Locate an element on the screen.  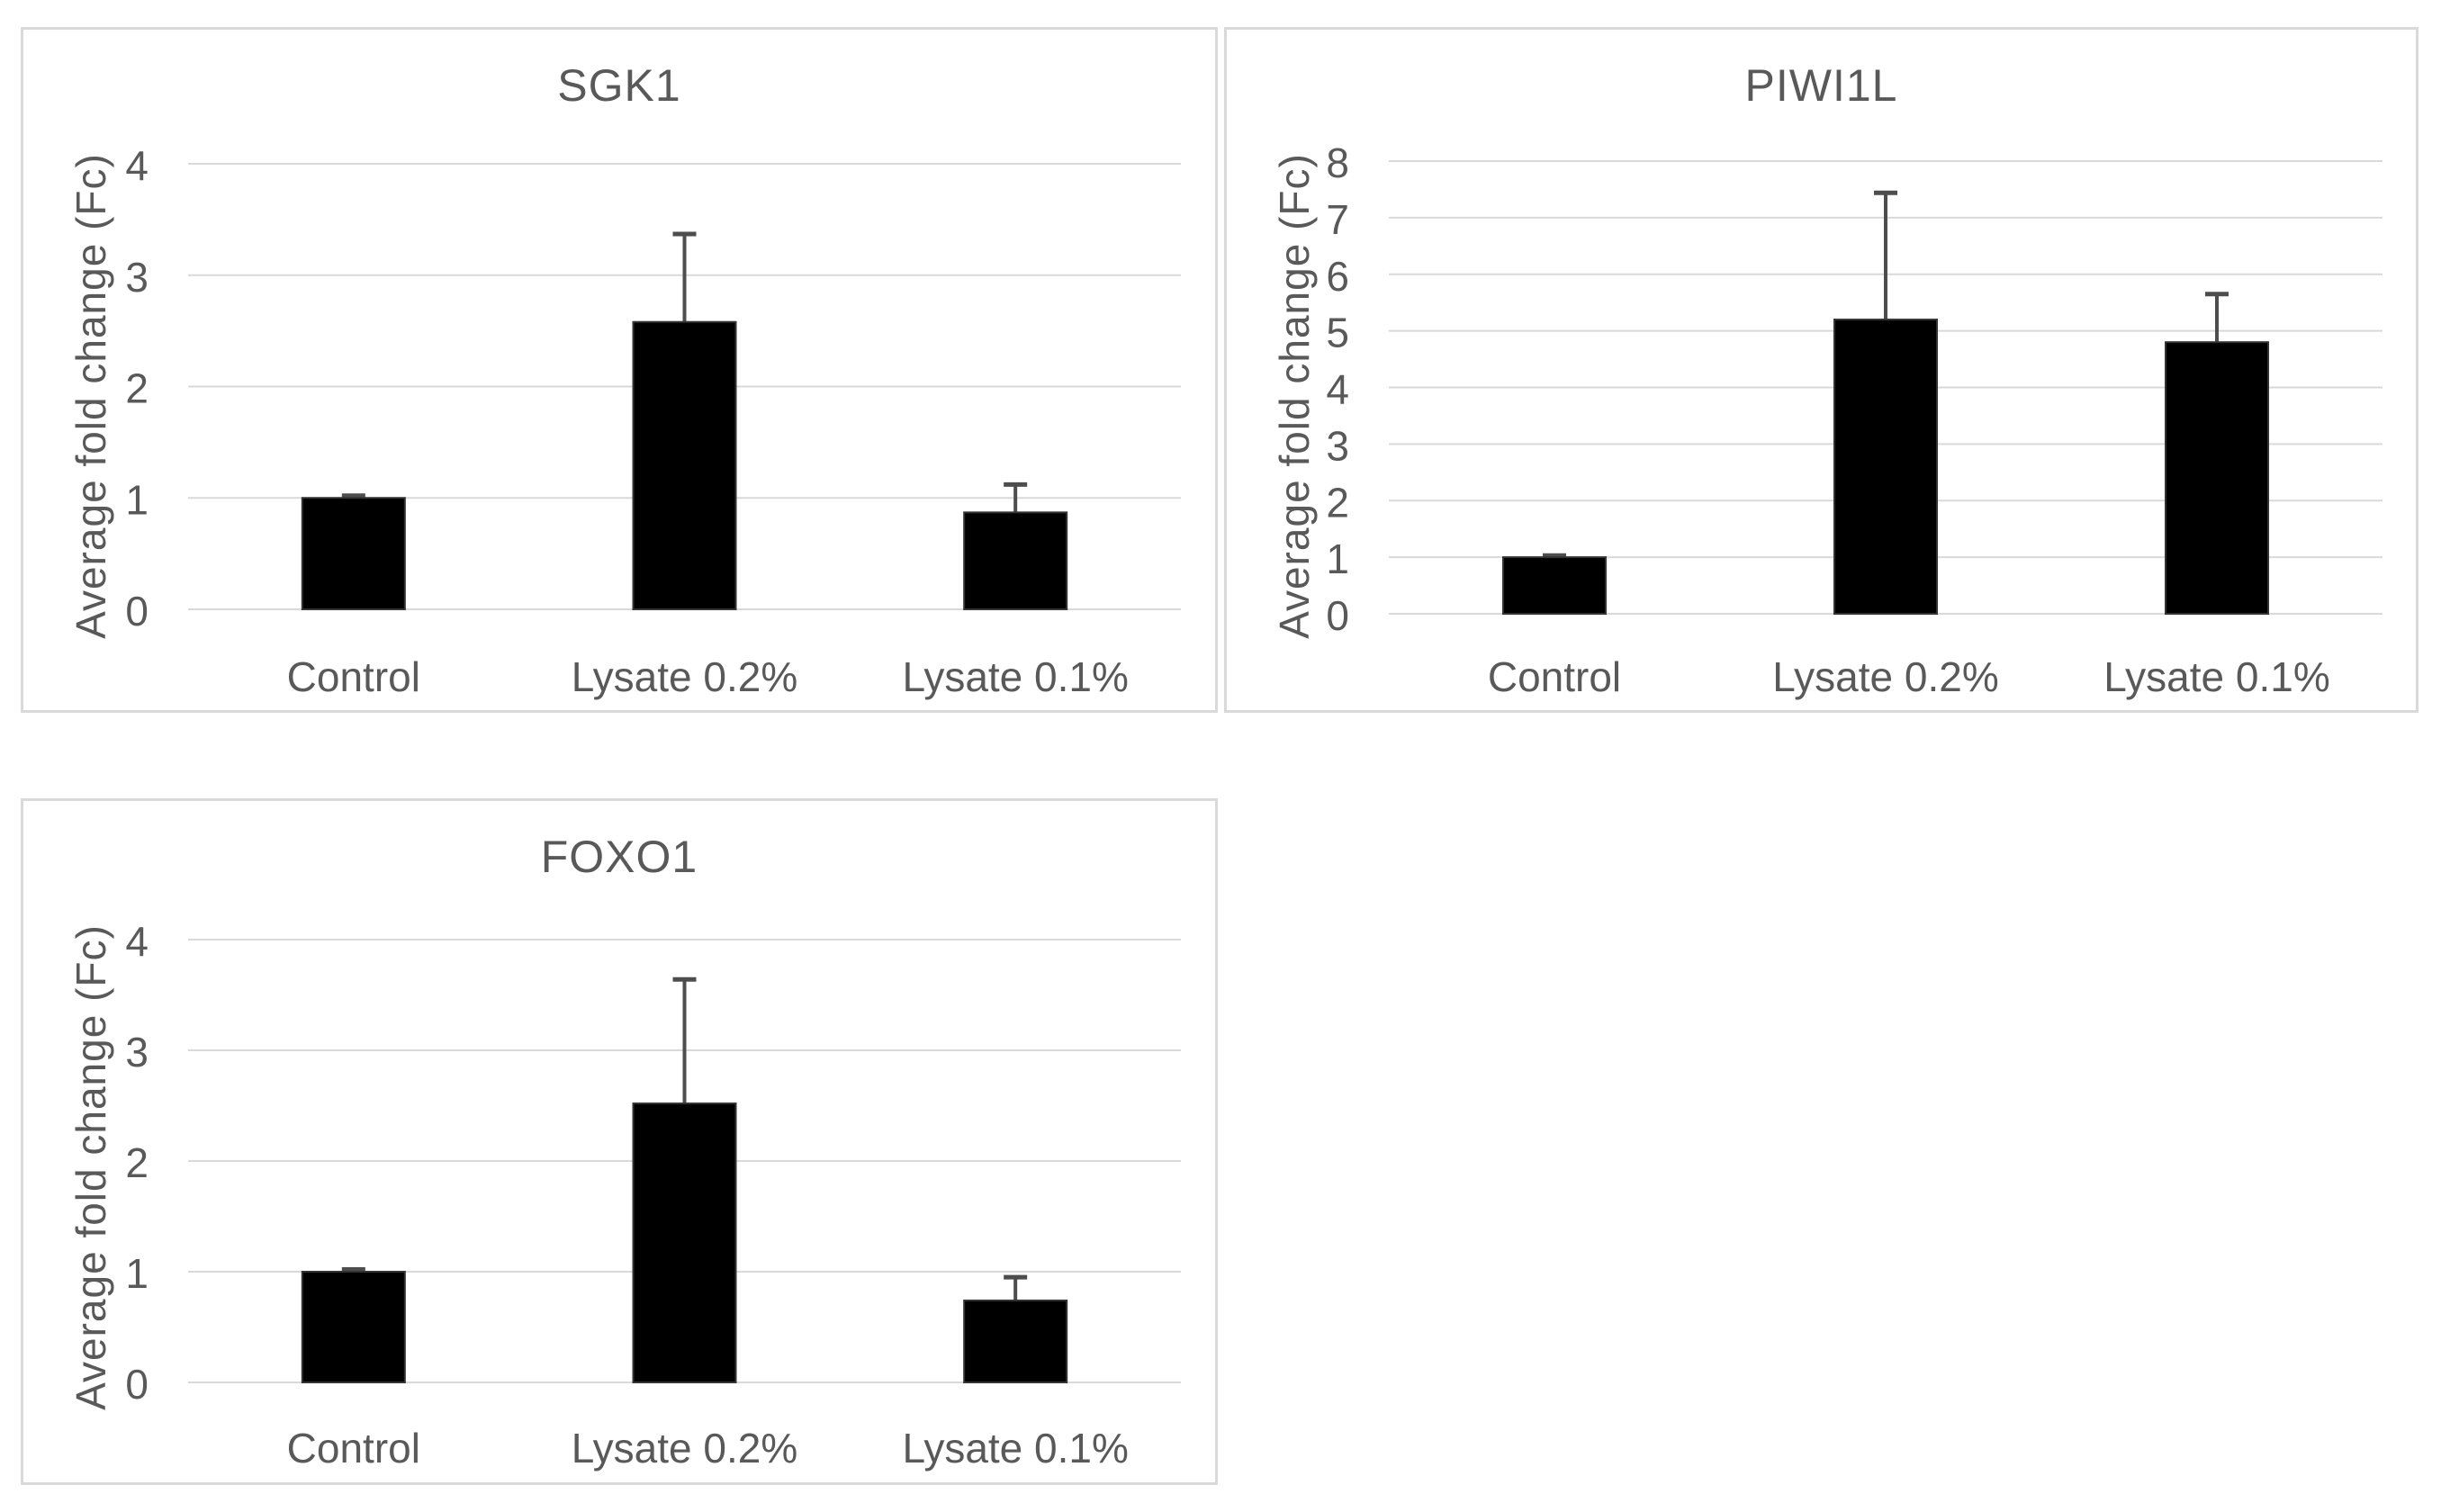
chart-title: SGK1 is located at coordinates (619, 85).